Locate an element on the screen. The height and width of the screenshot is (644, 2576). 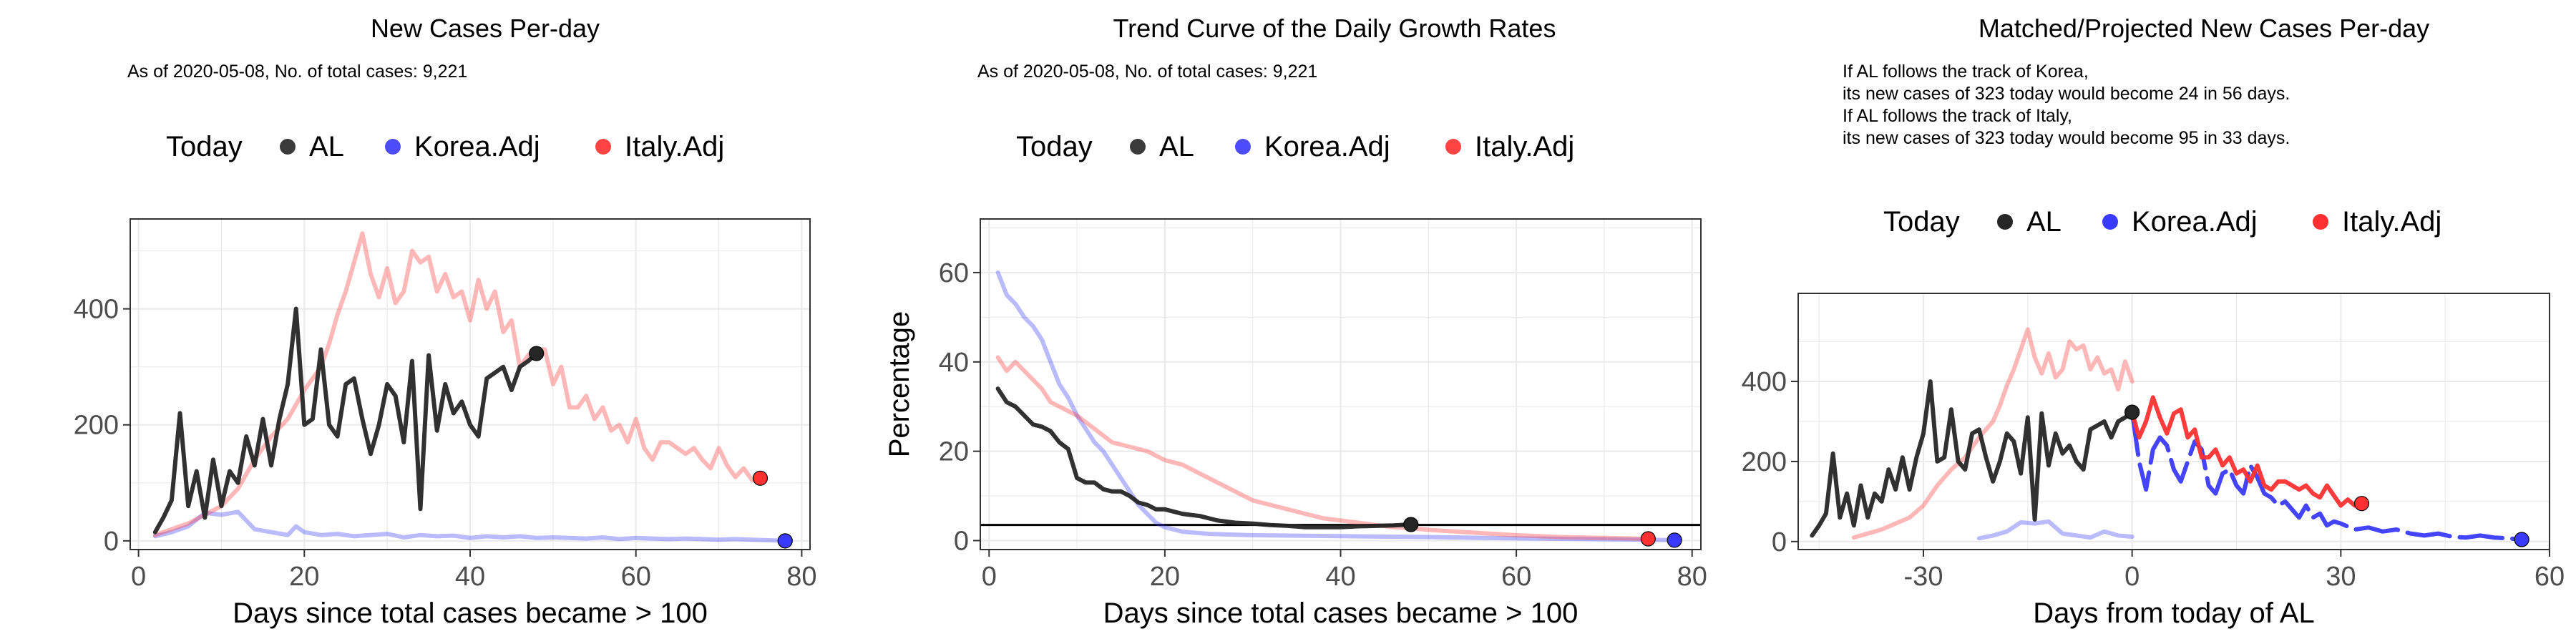
series-line-italy-adj-matched is located at coordinates (1993, 433).